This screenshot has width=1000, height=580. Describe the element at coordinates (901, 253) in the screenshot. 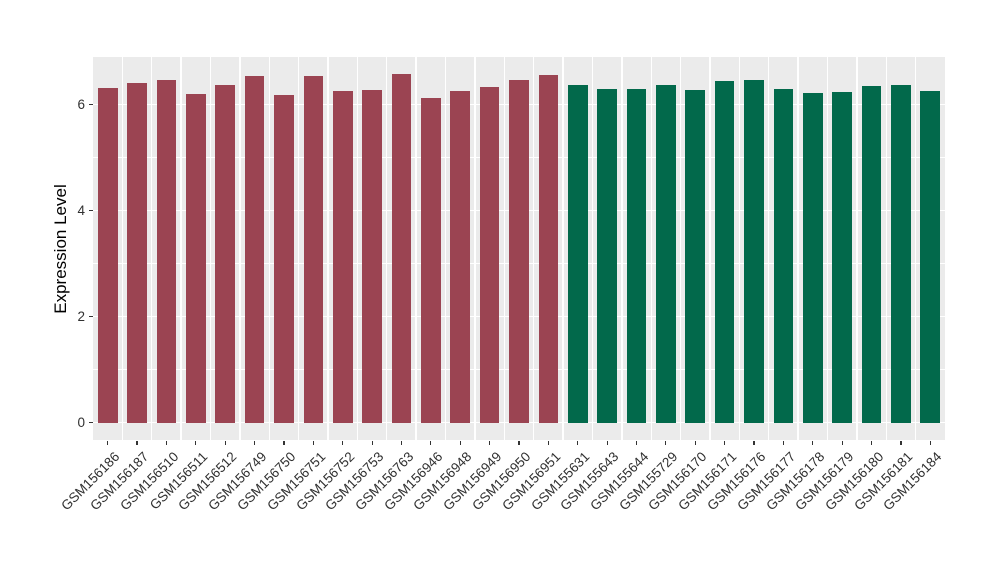

I see `bar-GSM156181` at that location.